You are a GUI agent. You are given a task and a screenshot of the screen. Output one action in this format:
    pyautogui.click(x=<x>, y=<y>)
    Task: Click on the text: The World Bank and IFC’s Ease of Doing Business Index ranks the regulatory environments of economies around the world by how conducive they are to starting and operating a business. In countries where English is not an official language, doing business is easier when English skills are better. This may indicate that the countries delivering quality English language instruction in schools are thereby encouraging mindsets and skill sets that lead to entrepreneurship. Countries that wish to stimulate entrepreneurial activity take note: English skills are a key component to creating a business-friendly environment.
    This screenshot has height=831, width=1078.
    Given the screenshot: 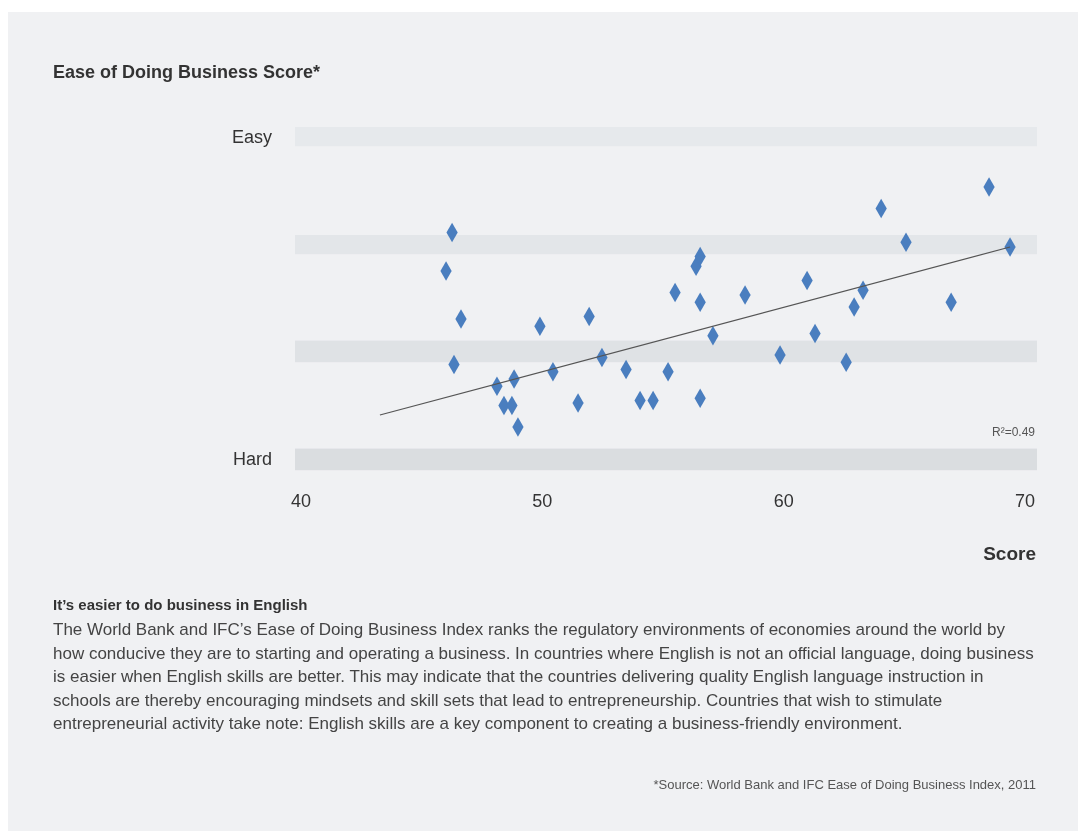 What is the action you would take?
    pyautogui.click(x=543, y=676)
    